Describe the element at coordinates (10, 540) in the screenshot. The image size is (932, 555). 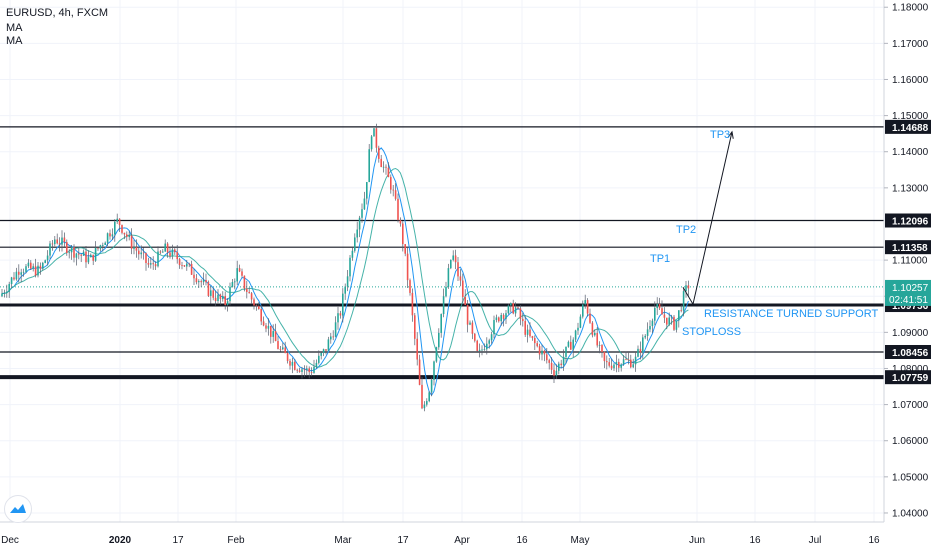
I see `x-tick-label: Dec` at that location.